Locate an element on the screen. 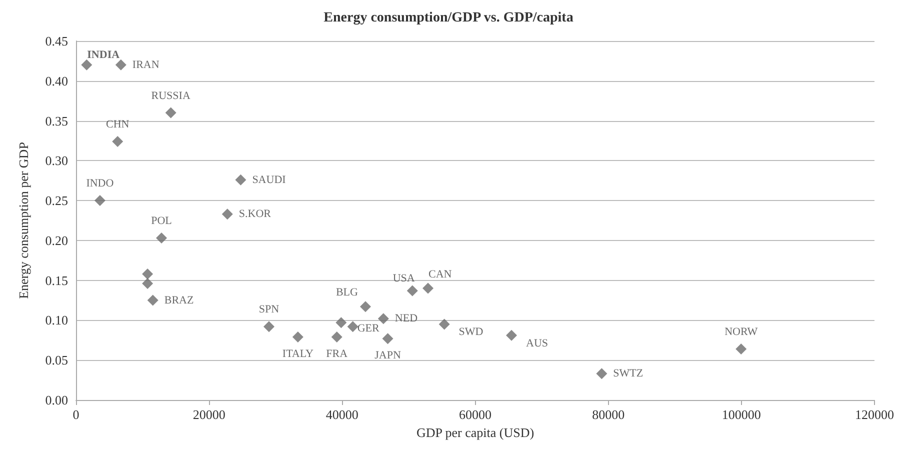 This screenshot has height=449, width=897. x-tick-label: 20000 is located at coordinates (209, 414).